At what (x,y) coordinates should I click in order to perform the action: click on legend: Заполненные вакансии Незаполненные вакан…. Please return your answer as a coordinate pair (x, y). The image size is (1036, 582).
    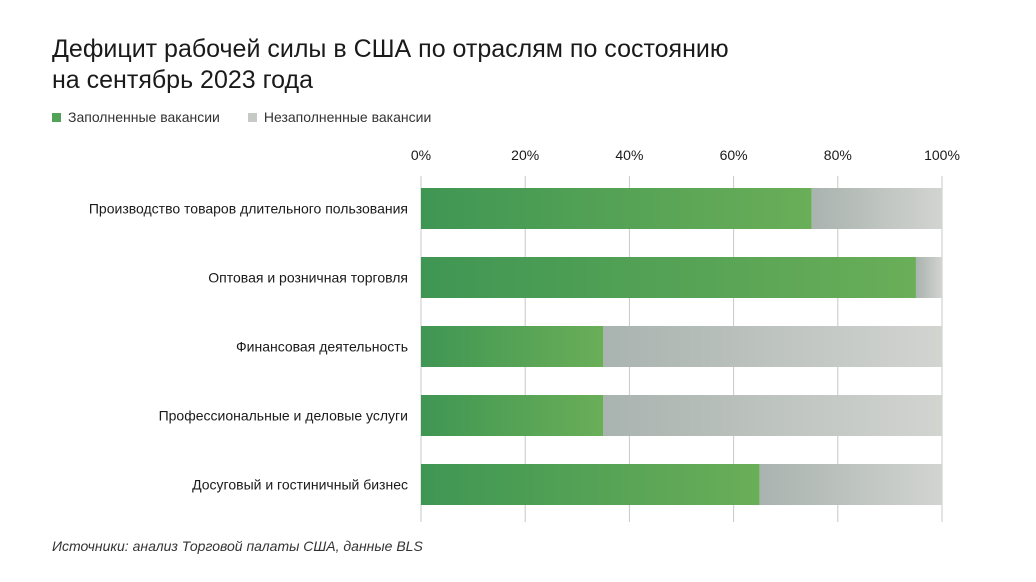
    Looking at the image, I should click on (255, 117).